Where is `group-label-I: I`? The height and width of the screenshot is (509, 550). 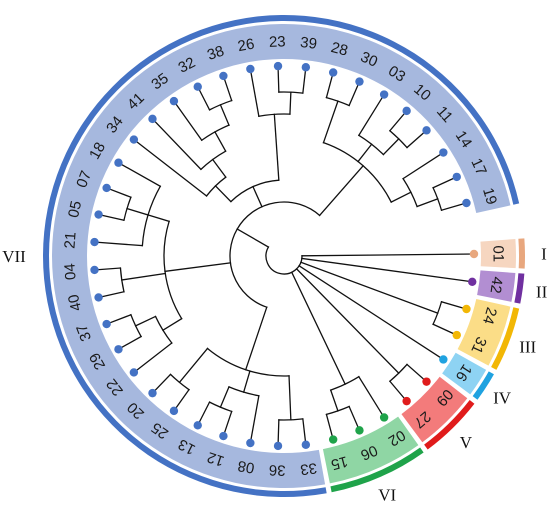
group-label-I: I is located at coordinates (544, 253).